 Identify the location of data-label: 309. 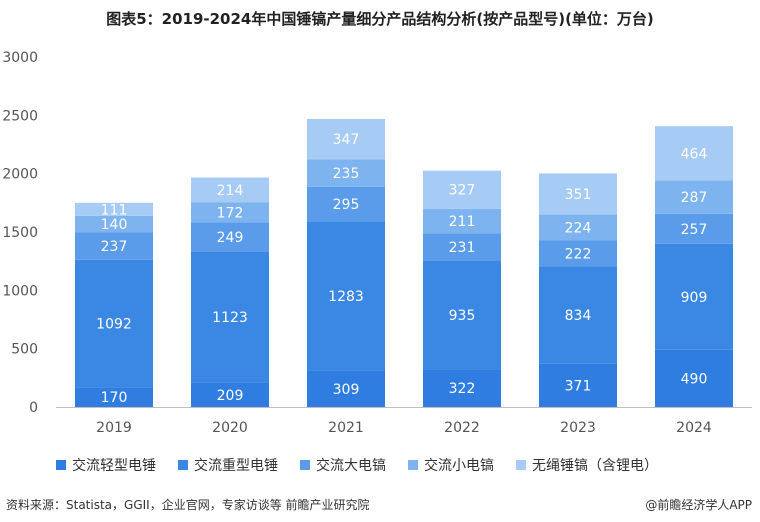
(346, 390).